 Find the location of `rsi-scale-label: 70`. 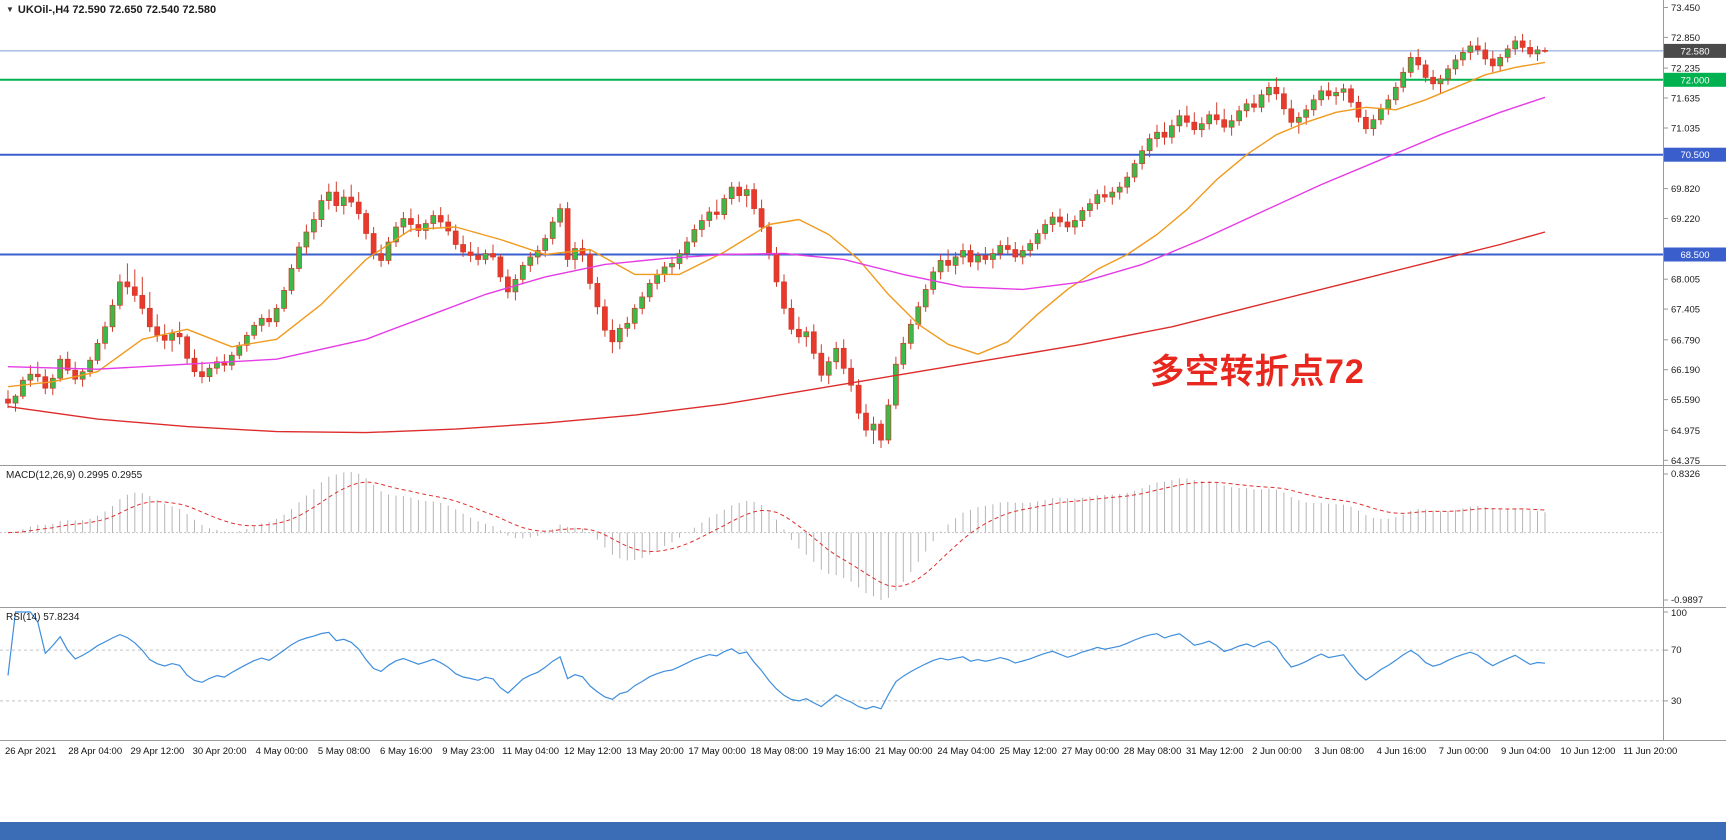

rsi-scale-label: 70 is located at coordinates (1676, 650).